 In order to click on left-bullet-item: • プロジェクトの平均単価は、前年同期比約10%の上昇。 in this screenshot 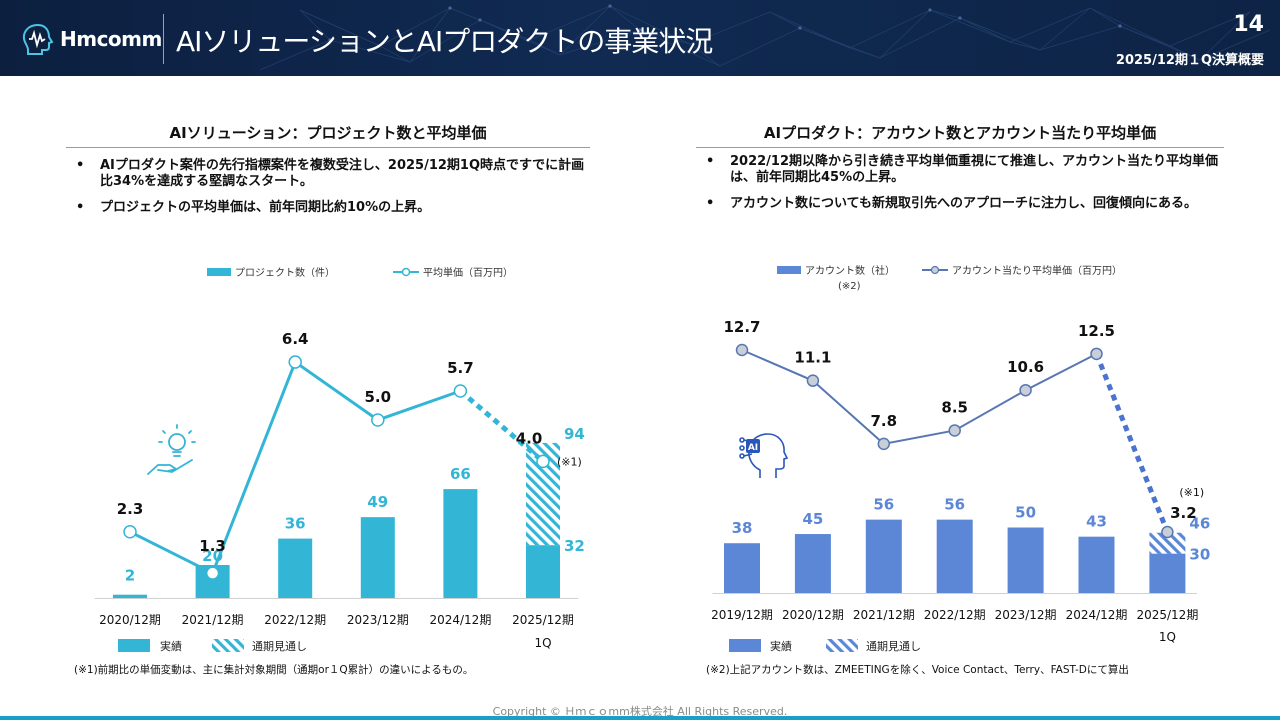, I will do `click(330, 208)`.